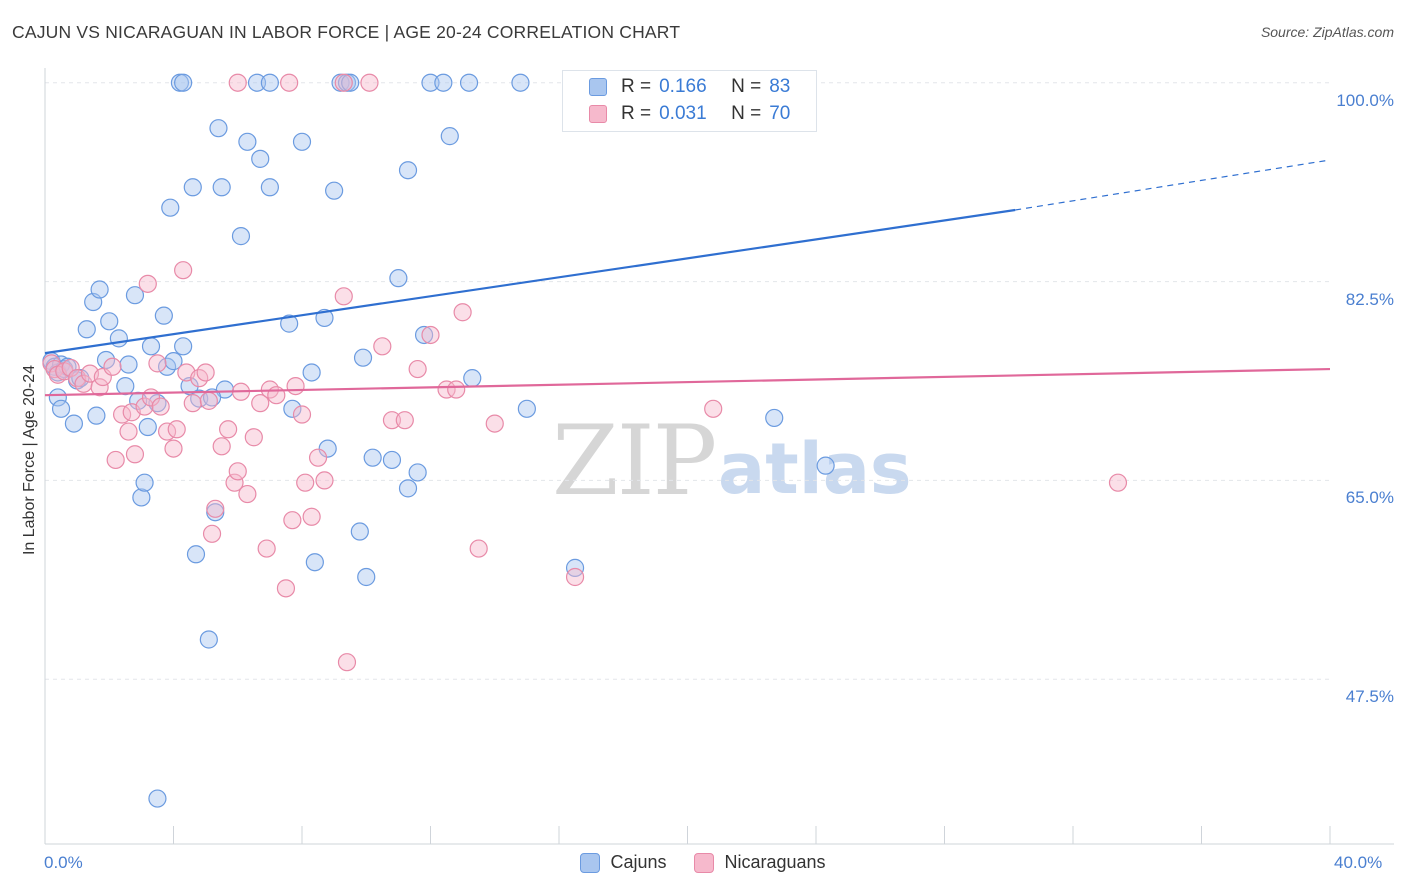 This screenshot has height=892, width=1406. I want to click on legend-swatch-nicaraguans, so click(704, 862).